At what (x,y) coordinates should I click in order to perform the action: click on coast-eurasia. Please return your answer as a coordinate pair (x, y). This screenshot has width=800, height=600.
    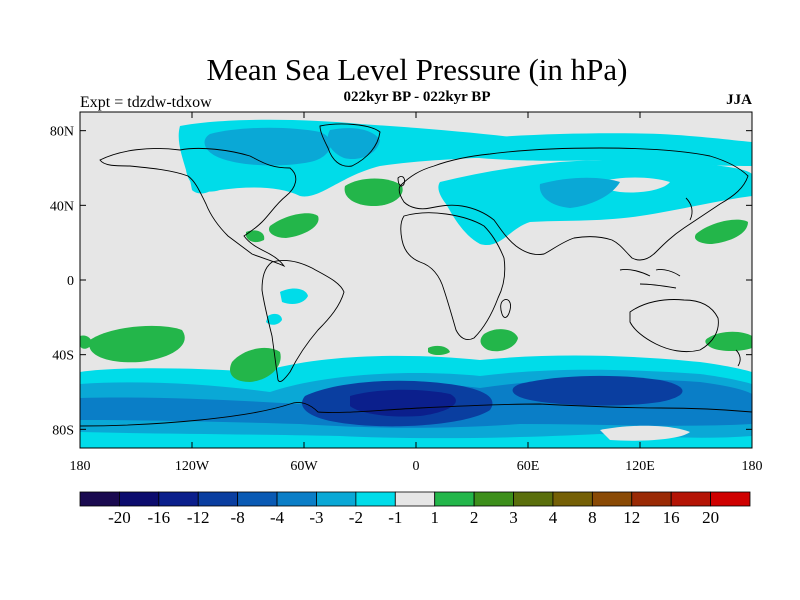
    Looking at the image, I should click on (573, 204).